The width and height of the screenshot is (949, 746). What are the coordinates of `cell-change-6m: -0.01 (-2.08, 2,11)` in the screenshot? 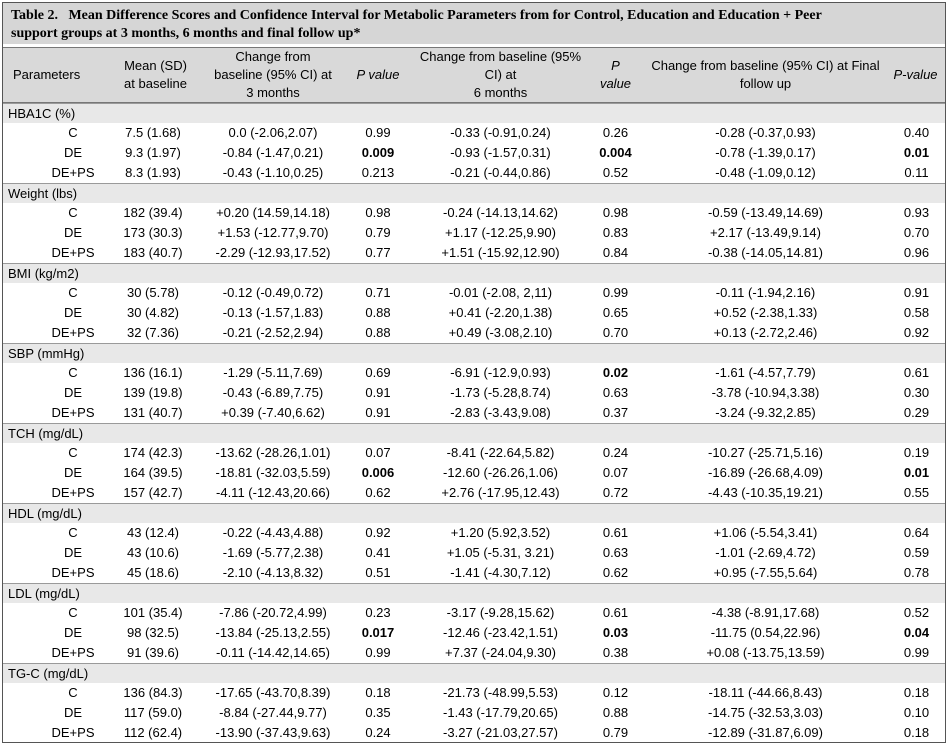 It's located at (500, 292).